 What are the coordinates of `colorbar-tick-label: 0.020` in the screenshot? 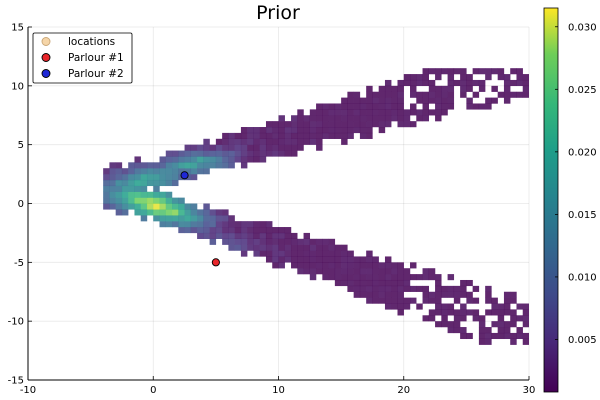 It's located at (582, 152).